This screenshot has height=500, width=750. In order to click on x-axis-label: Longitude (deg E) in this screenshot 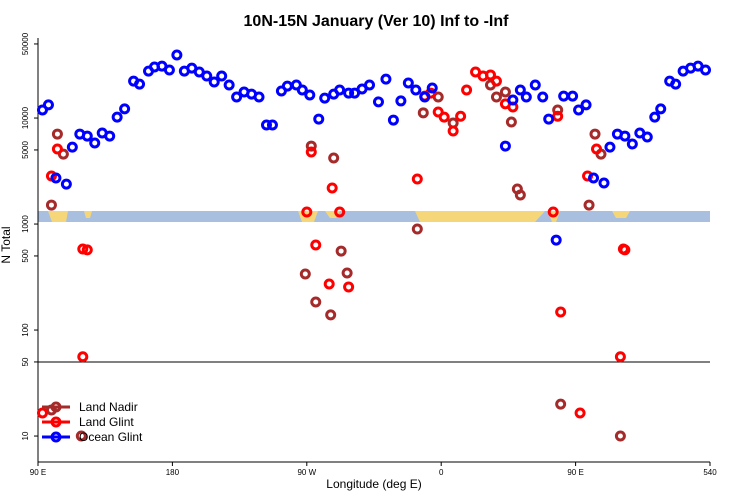, I will do `click(373, 484)`.